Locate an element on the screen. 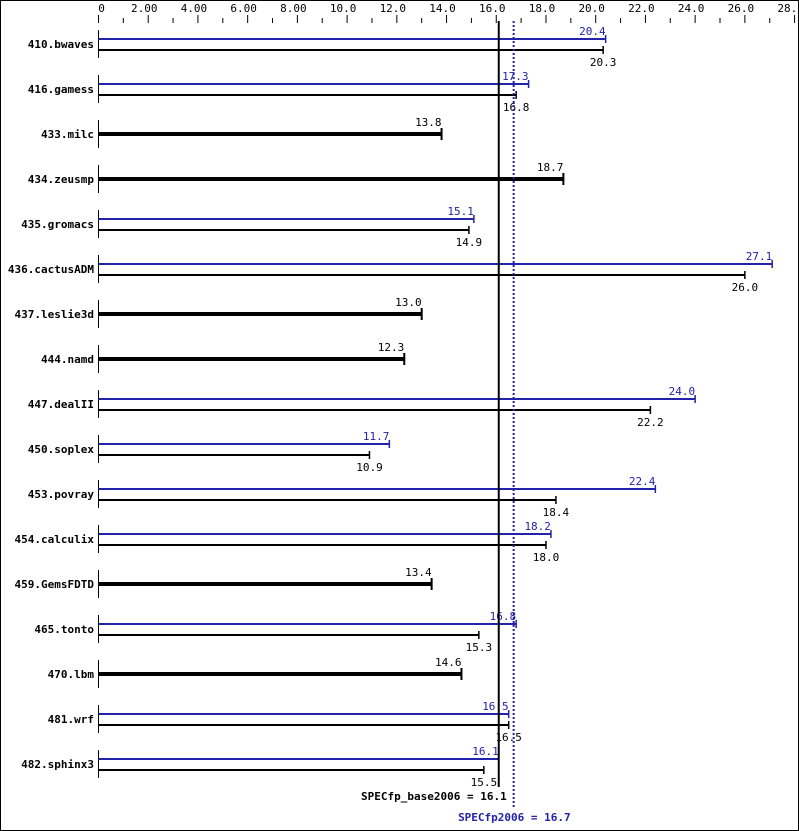 The height and width of the screenshot is (831, 799). base-mean-label: SPECfp_base2006 = 16.1 is located at coordinates (434, 796).